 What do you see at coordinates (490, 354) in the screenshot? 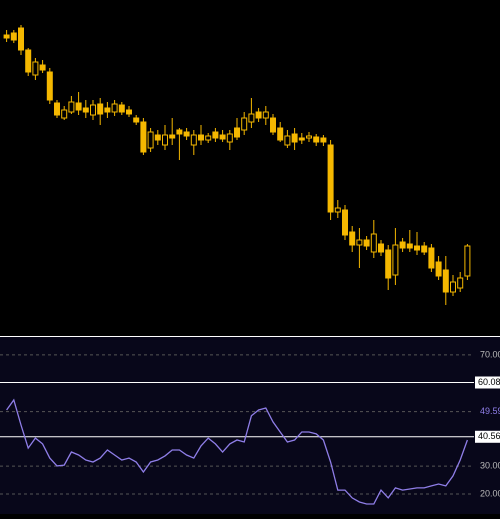
I see `y-tick-label: 70.00` at bounding box center [490, 354].